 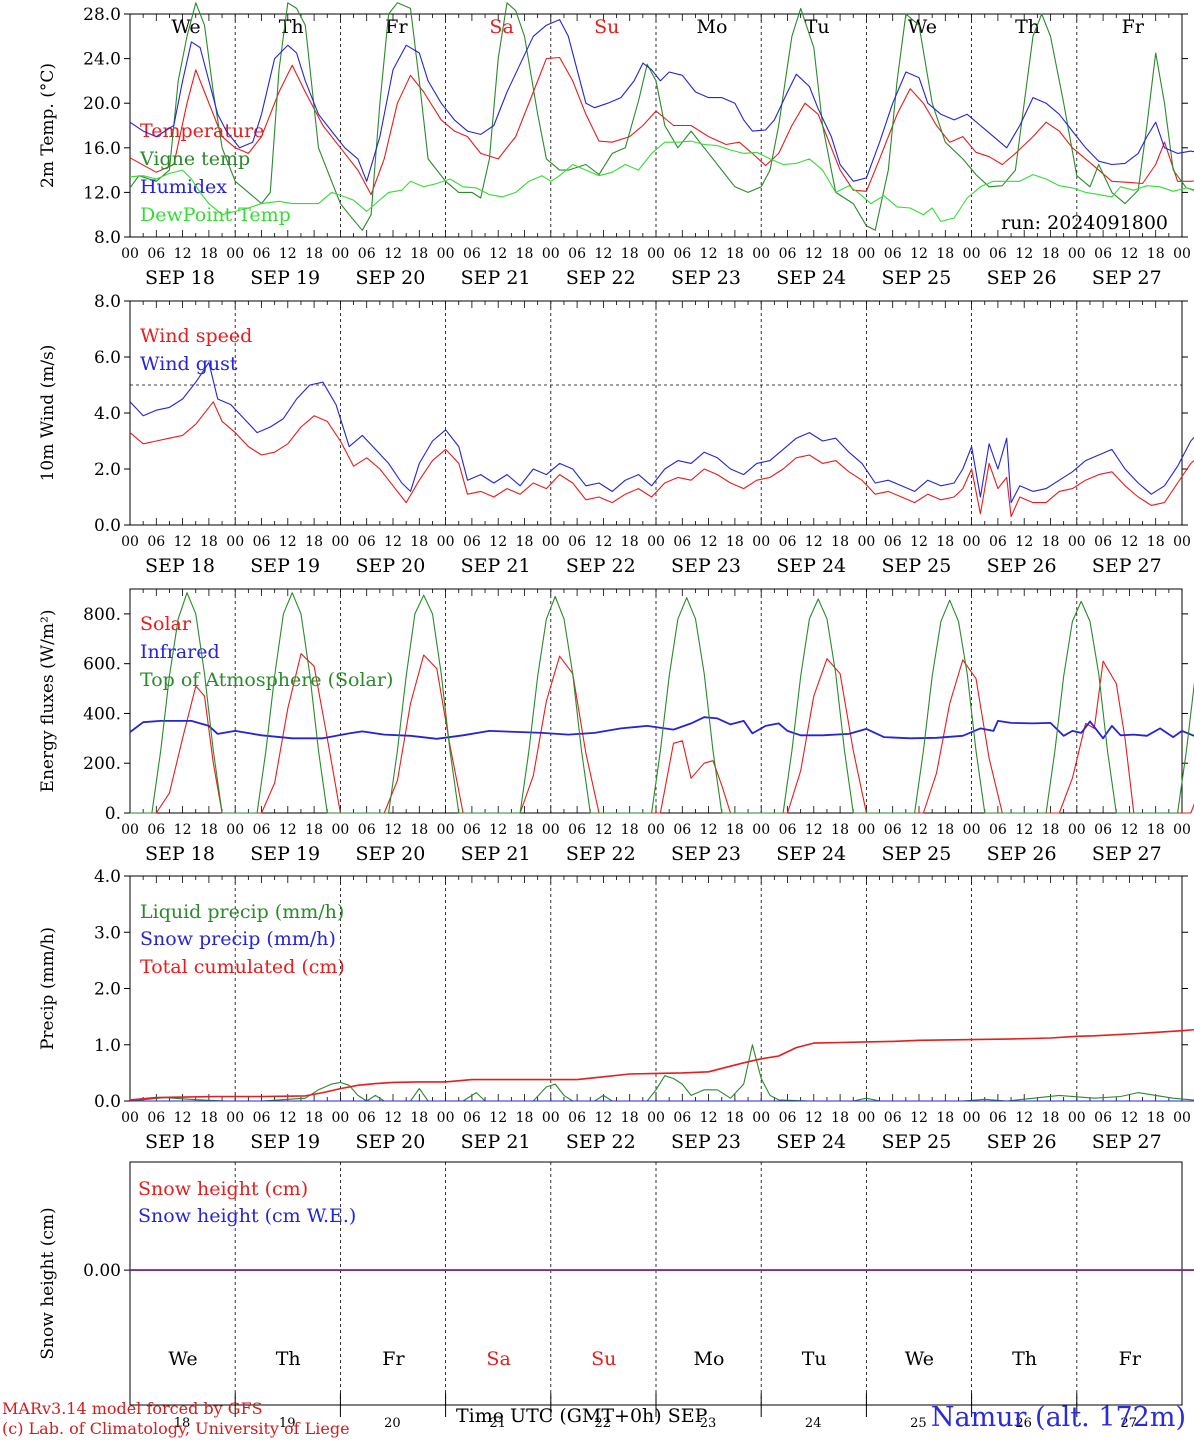 What do you see at coordinates (242, 967) in the screenshot?
I see `legend-entry: Total cumulated (cm)` at bounding box center [242, 967].